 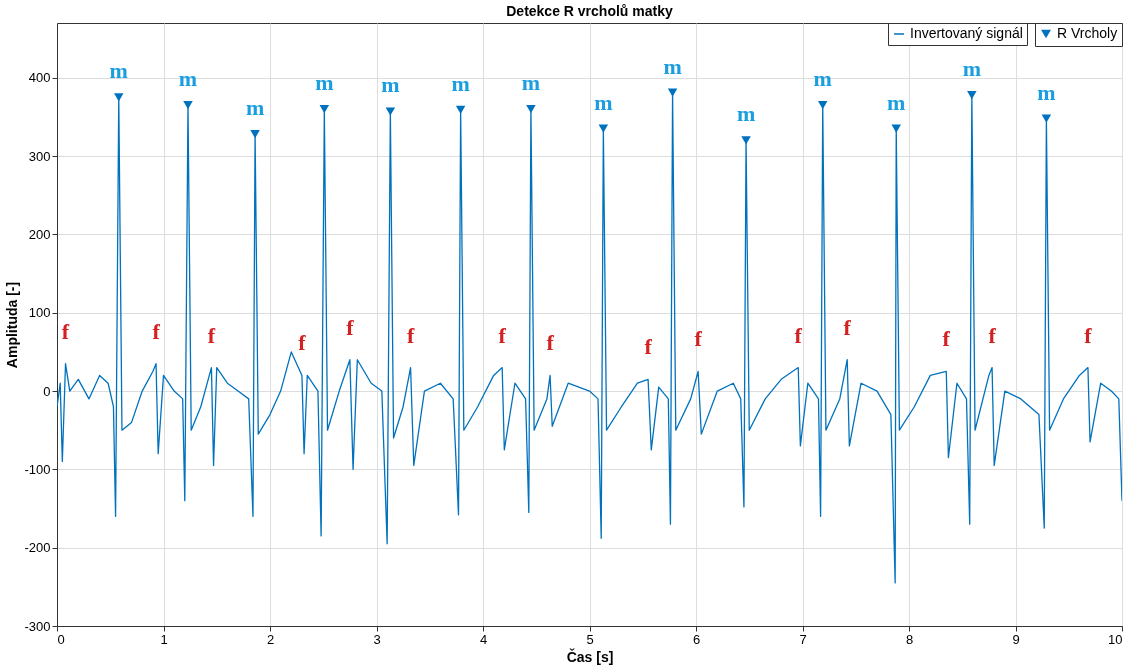 I want to click on chart-title: Detekce R vrcholů matky, so click(x=589, y=11).